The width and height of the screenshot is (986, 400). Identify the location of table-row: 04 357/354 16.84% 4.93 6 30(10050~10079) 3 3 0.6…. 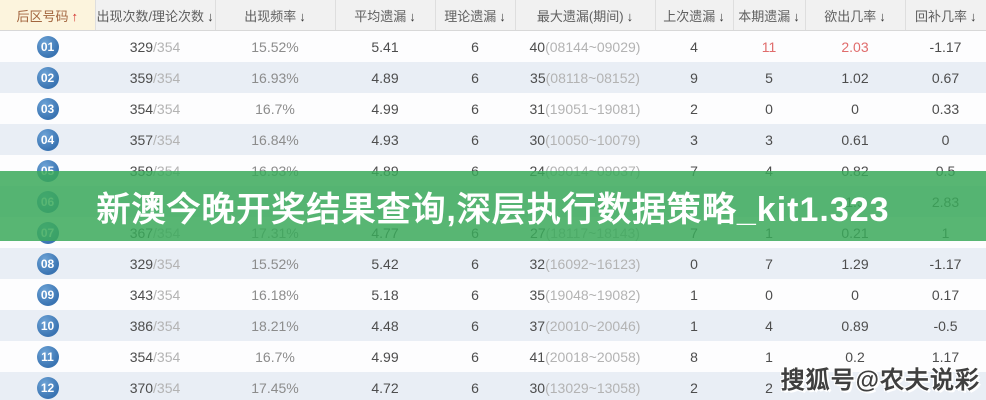
(493, 139).